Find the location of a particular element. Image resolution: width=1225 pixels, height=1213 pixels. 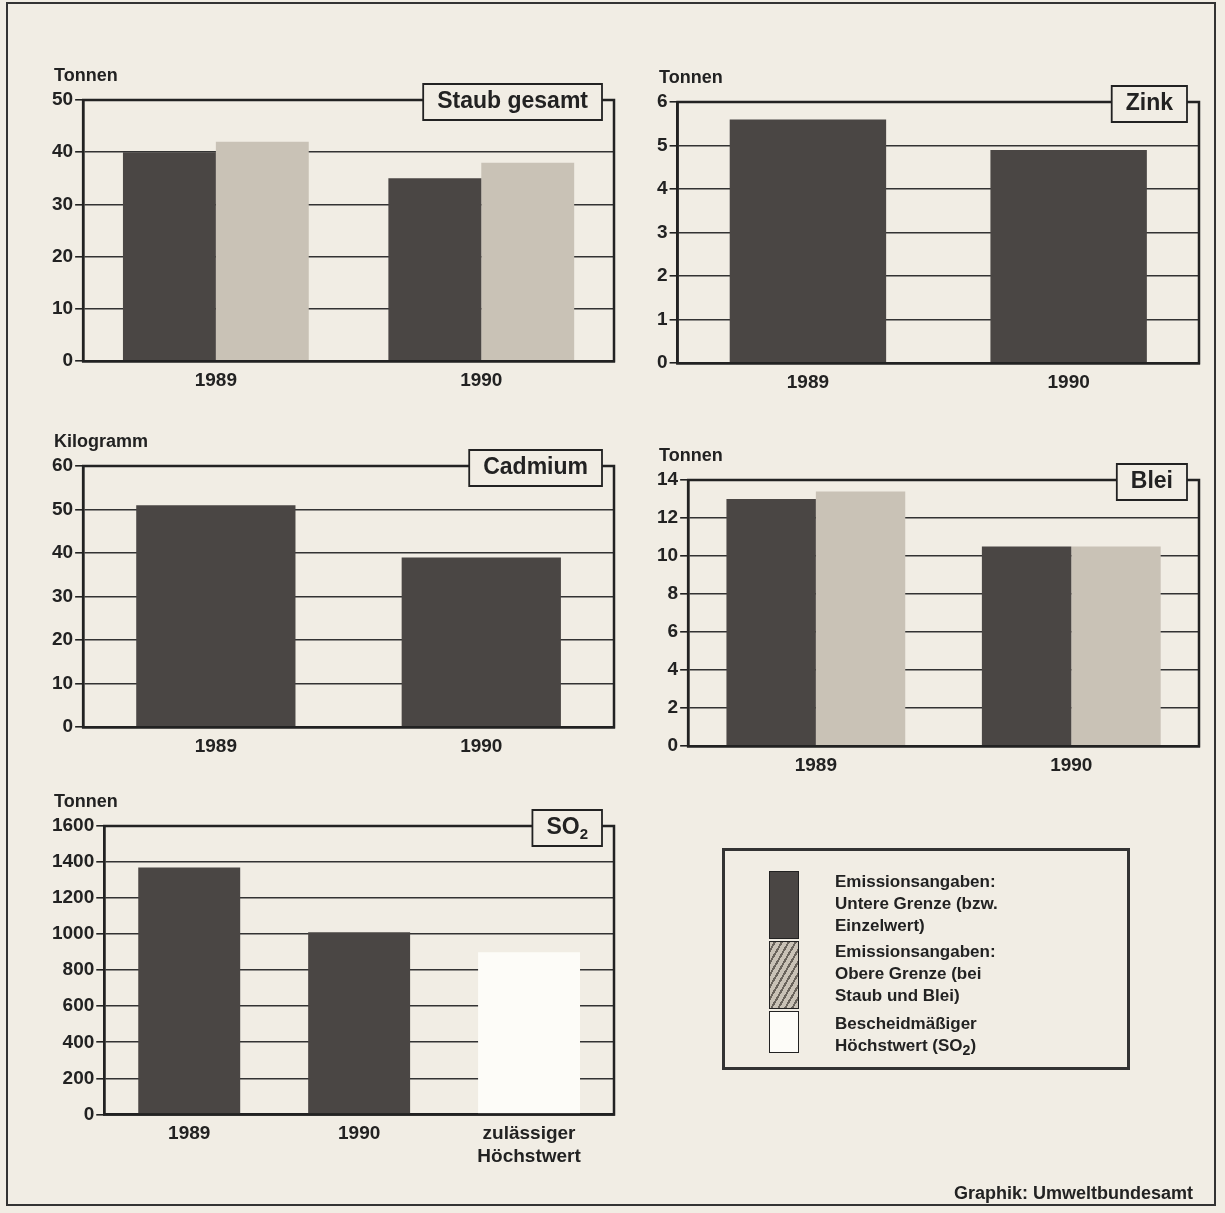

y-tick-label: 200 is located at coordinates (78, 1077).